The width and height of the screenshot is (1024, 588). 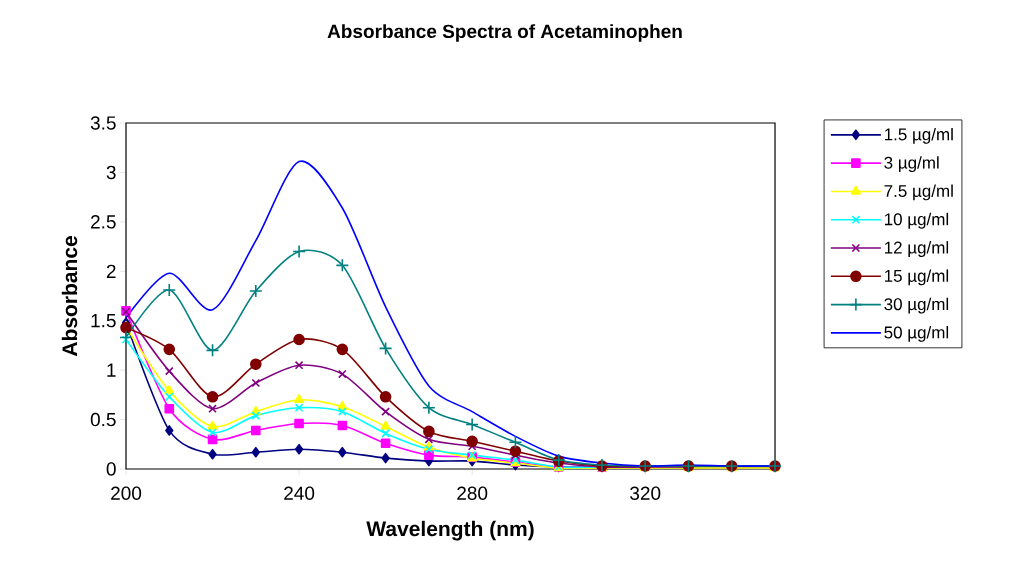 What do you see at coordinates (645, 493) in the screenshot?
I see `x-tick-label: 320` at bounding box center [645, 493].